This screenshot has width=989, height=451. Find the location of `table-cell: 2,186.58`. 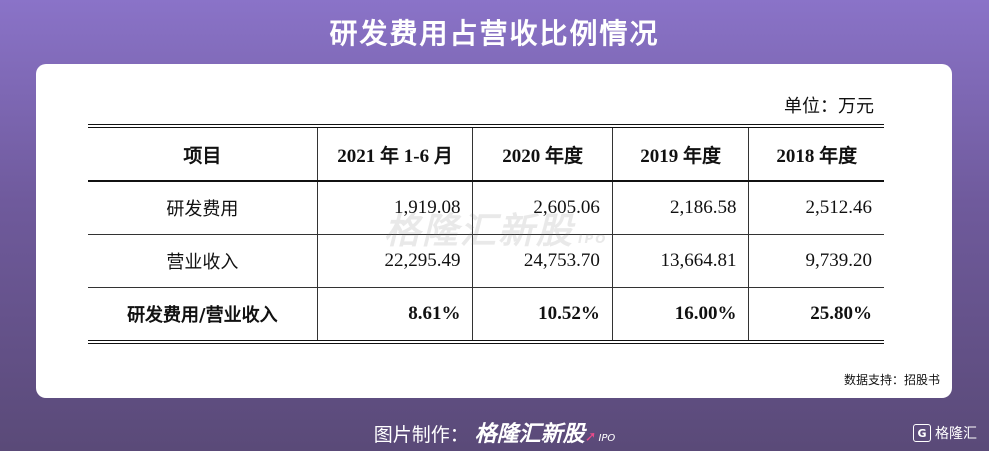

table-cell: 2,186.58 is located at coordinates (680, 208).